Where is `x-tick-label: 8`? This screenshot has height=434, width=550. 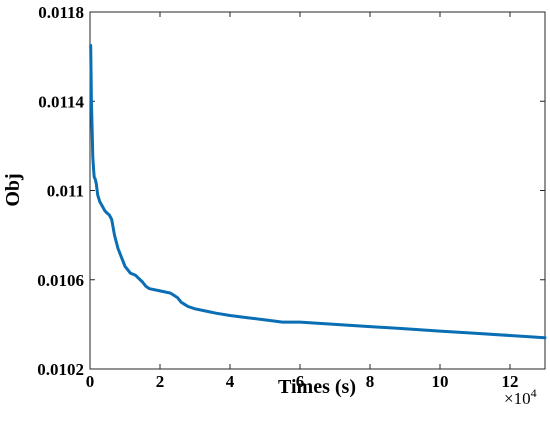
x-tick-label: 8 is located at coordinates (370, 381).